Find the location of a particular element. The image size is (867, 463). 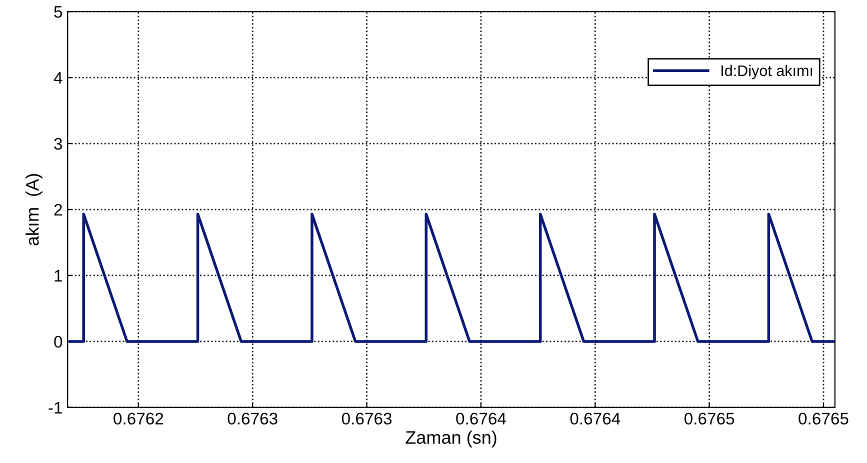

y-tick-label: 5 is located at coordinates (58, 12).